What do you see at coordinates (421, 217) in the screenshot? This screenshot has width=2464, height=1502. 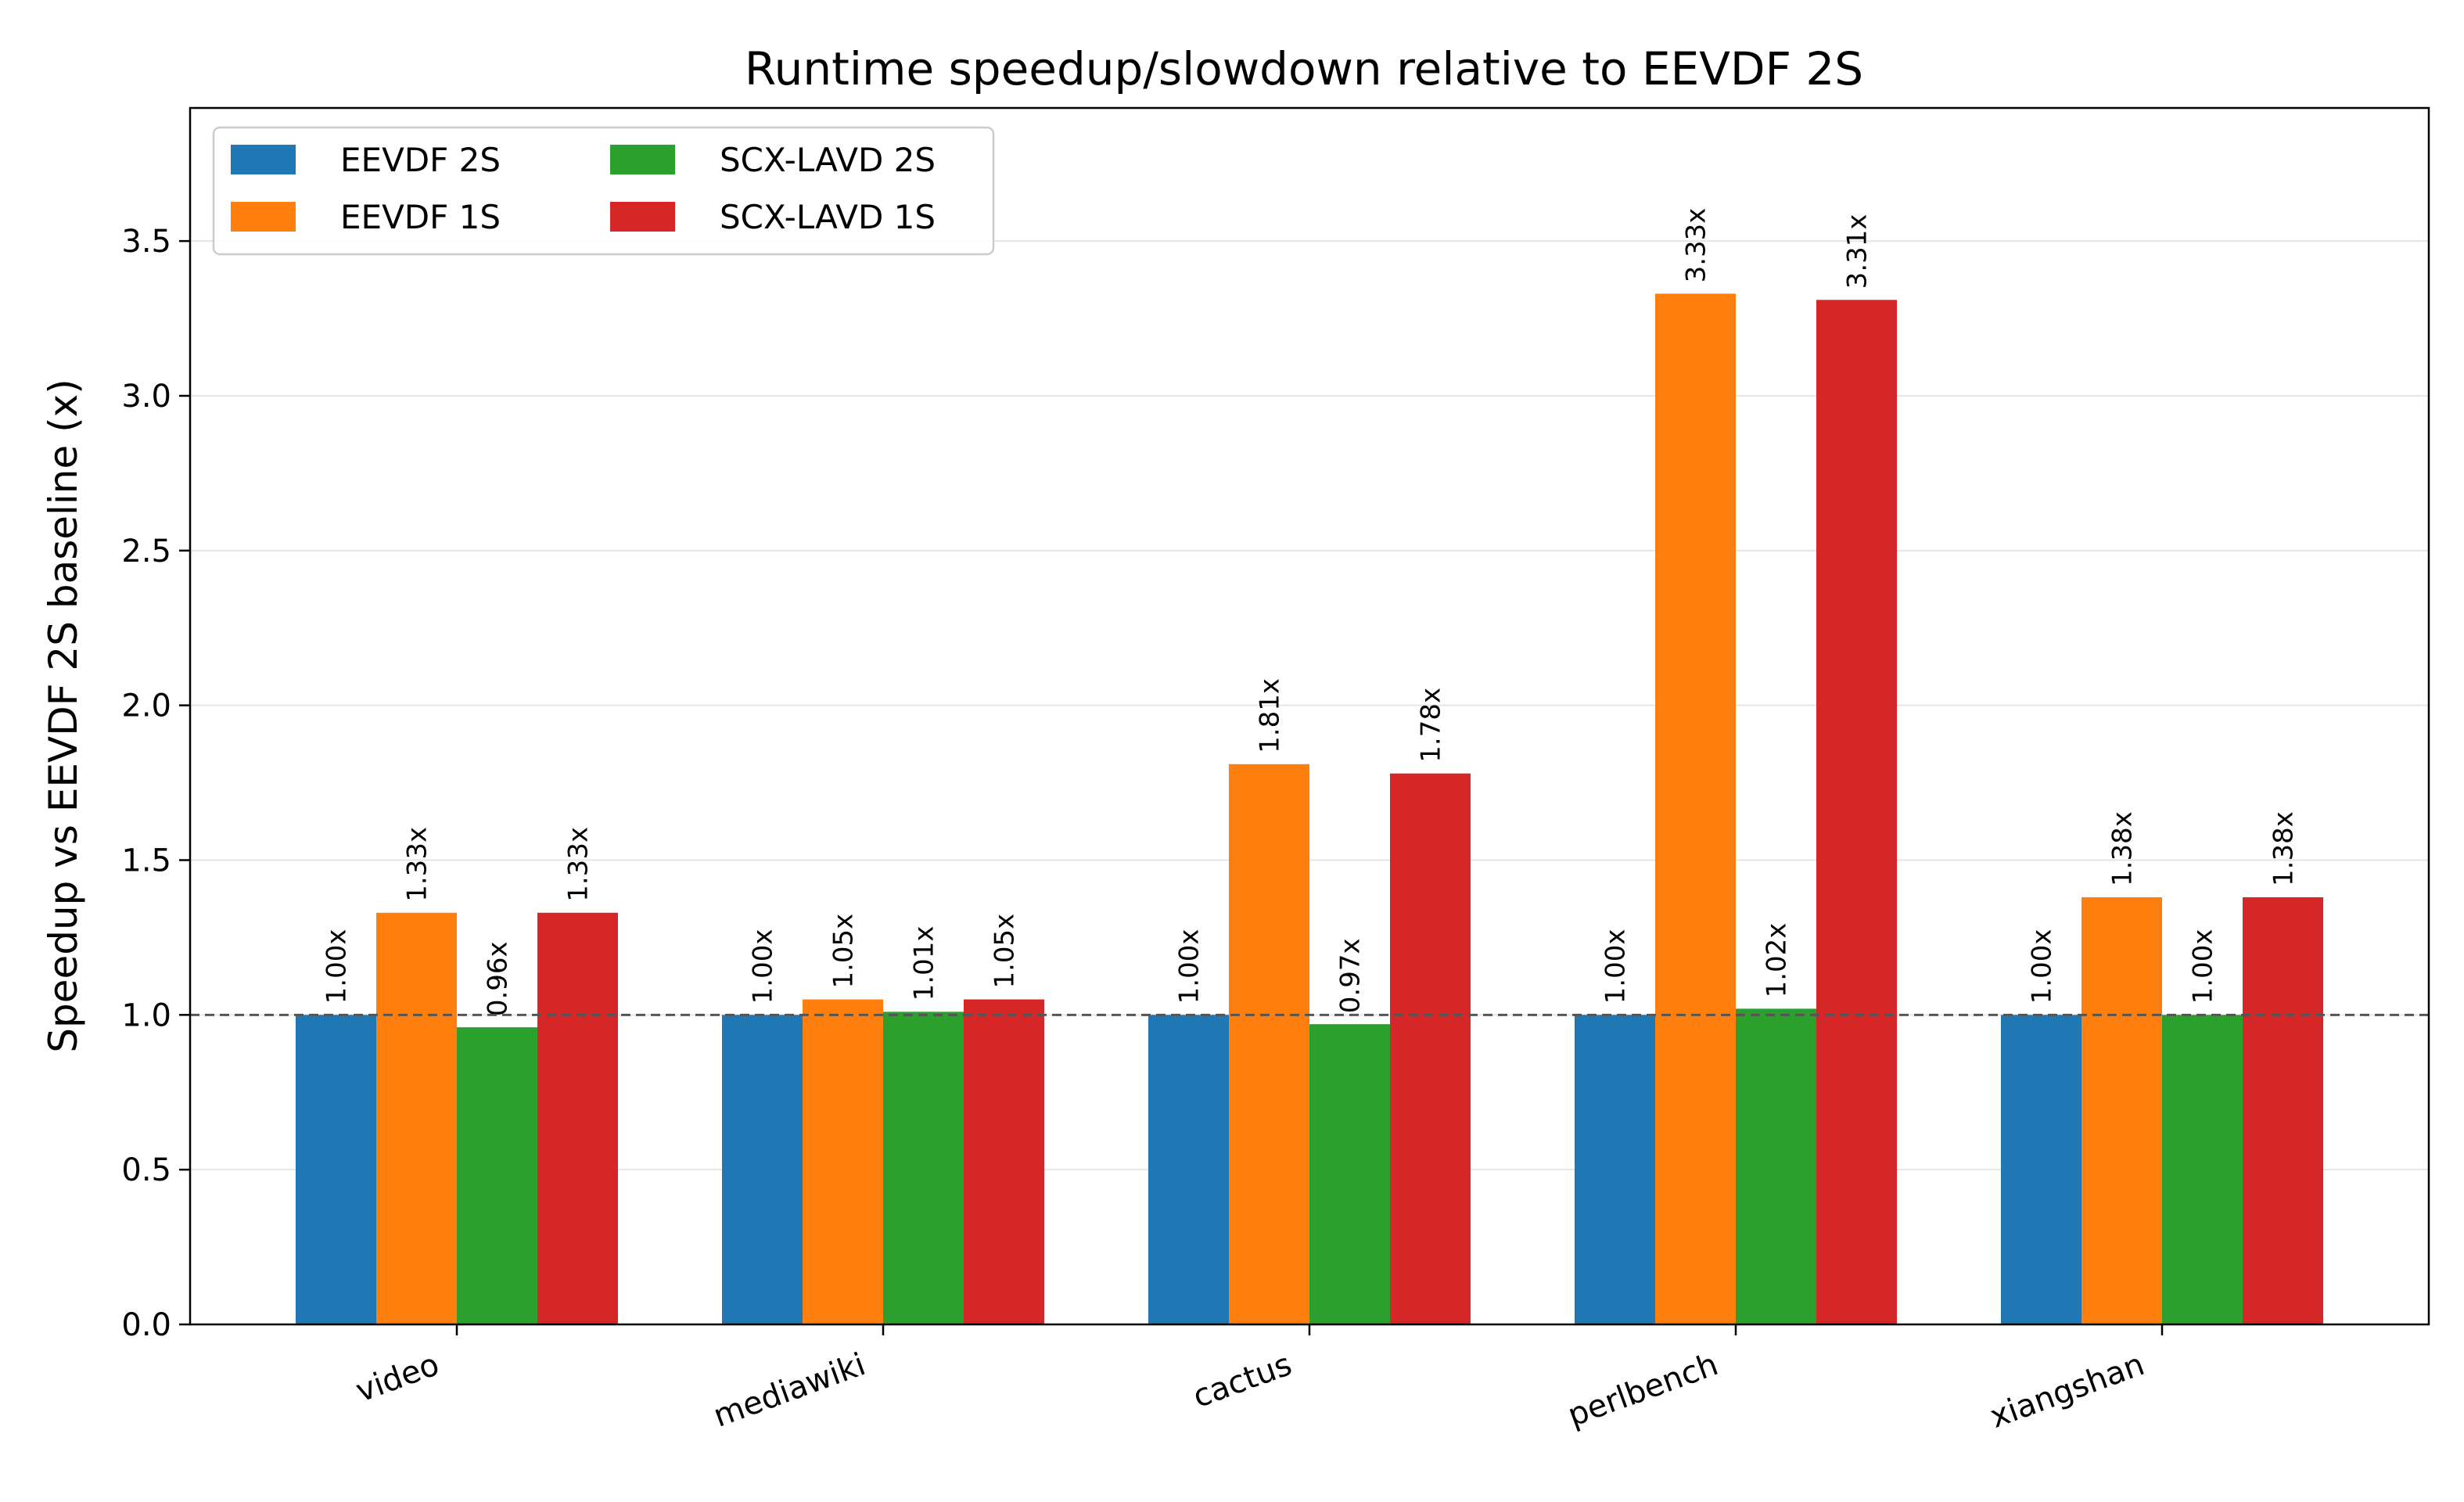 I see `legend-label: EEVDF 1S` at bounding box center [421, 217].